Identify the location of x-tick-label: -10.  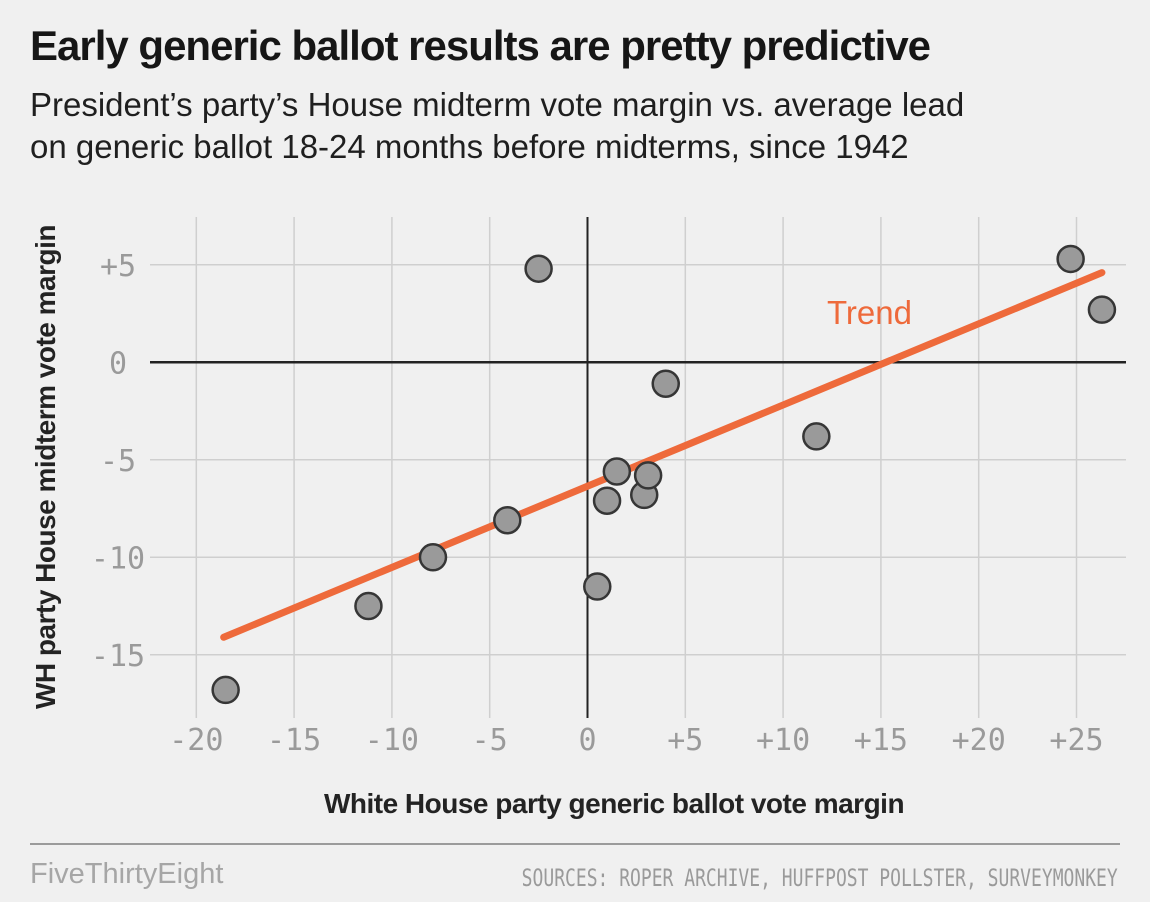
(392, 740).